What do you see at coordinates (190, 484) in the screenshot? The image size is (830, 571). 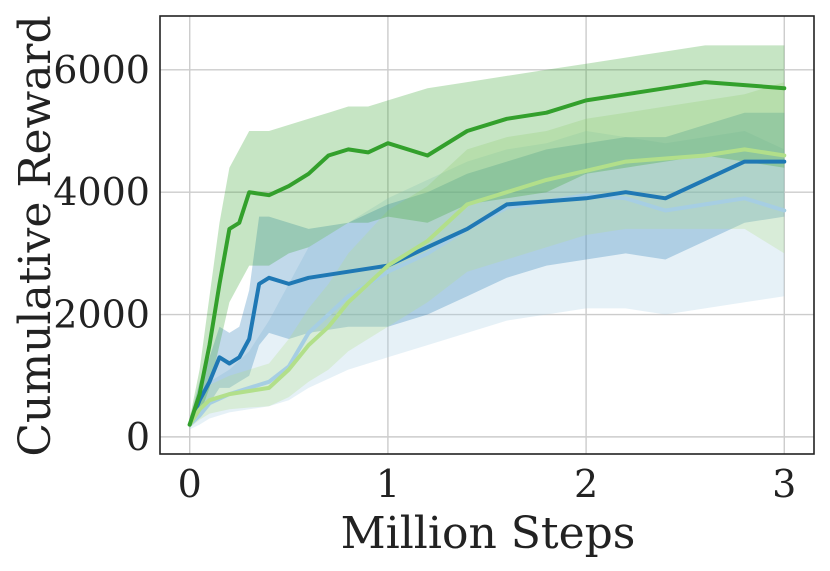 I see `x-tick-label: 0` at bounding box center [190, 484].